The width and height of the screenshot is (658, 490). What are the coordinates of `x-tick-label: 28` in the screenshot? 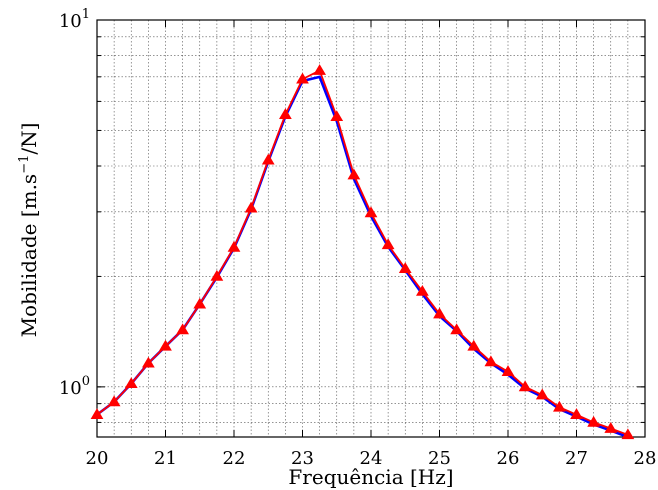 It's located at (645, 458).